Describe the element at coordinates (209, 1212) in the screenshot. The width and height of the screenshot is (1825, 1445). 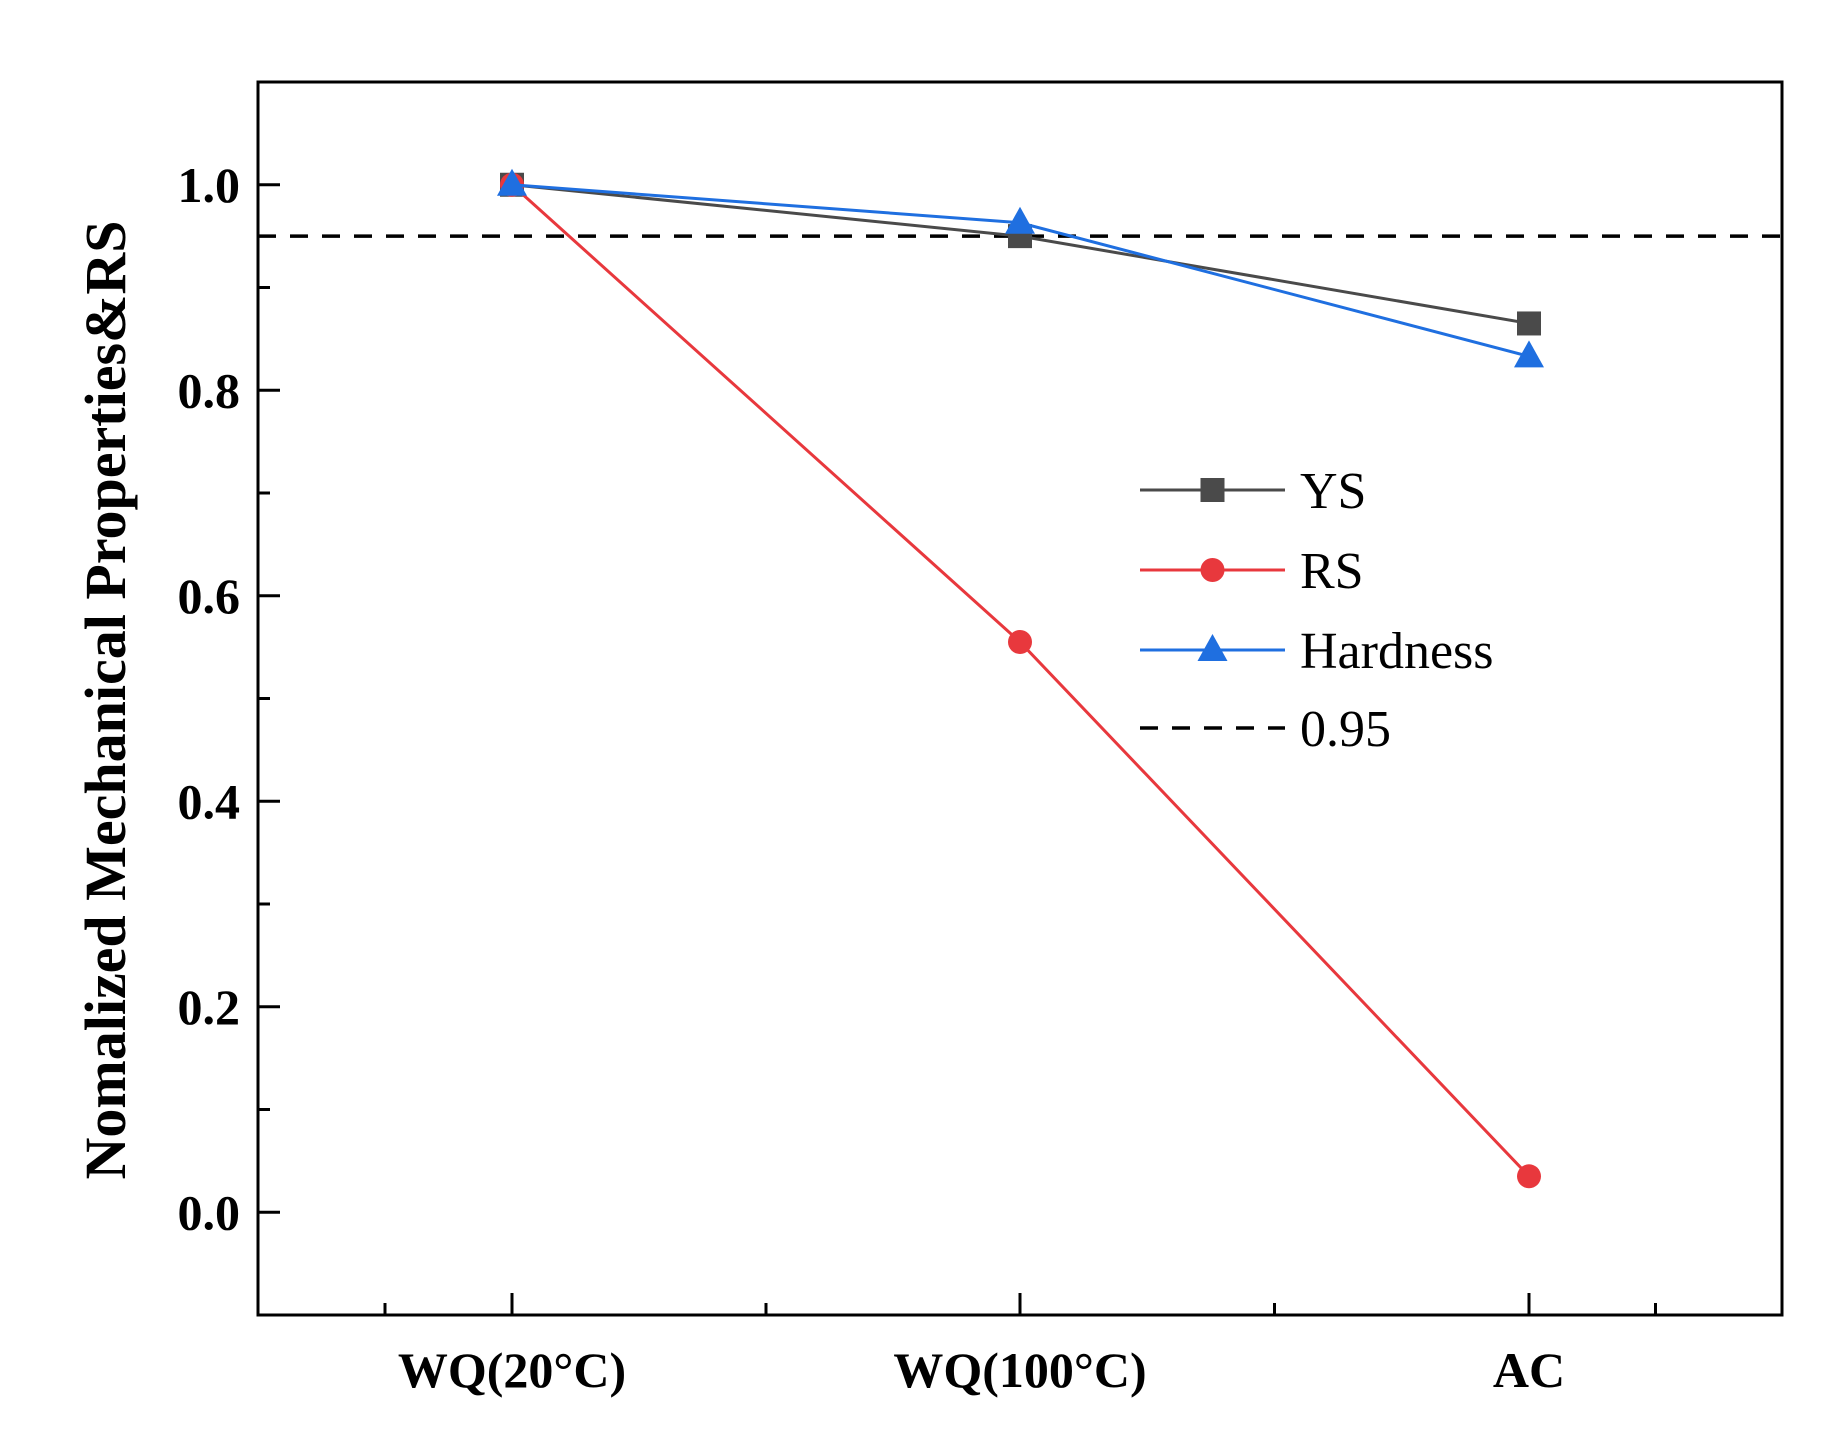
I see `y-tick-label-0: 0.0` at that location.